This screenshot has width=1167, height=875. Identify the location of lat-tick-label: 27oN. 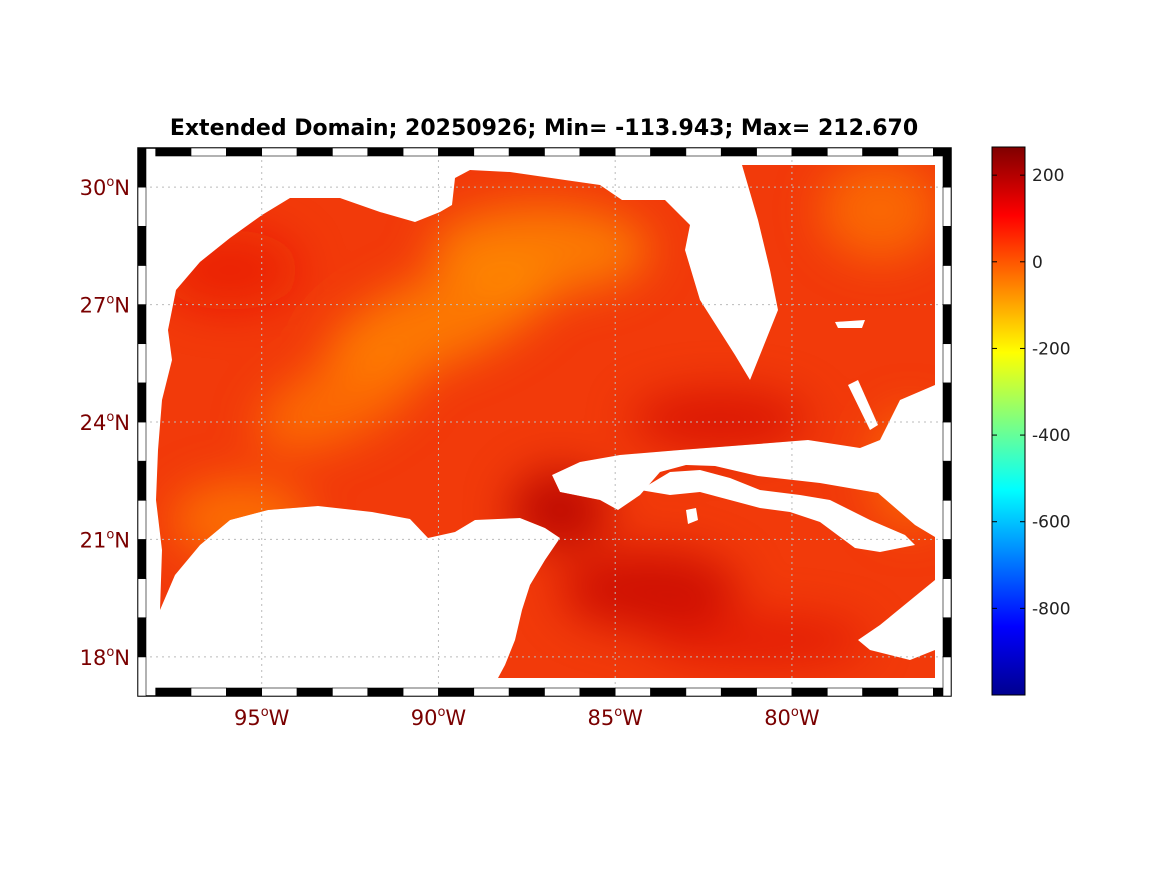
(105, 305).